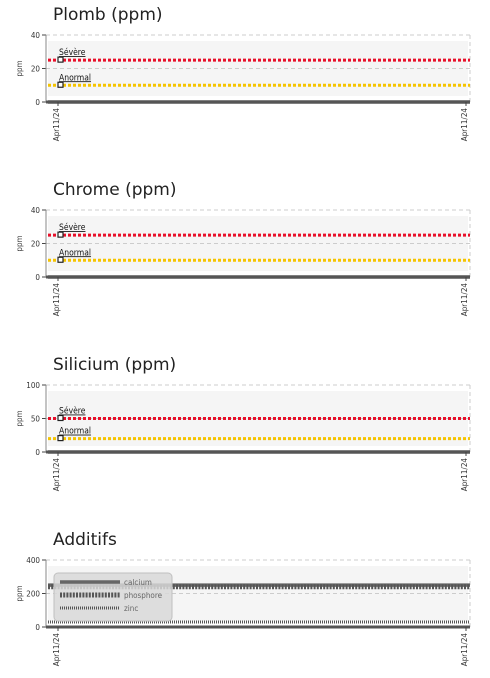 The height and width of the screenshot is (678, 490). What do you see at coordinates (108, 15) in the screenshot?
I see `chart-title: Plomb (ppm)` at bounding box center [108, 15].